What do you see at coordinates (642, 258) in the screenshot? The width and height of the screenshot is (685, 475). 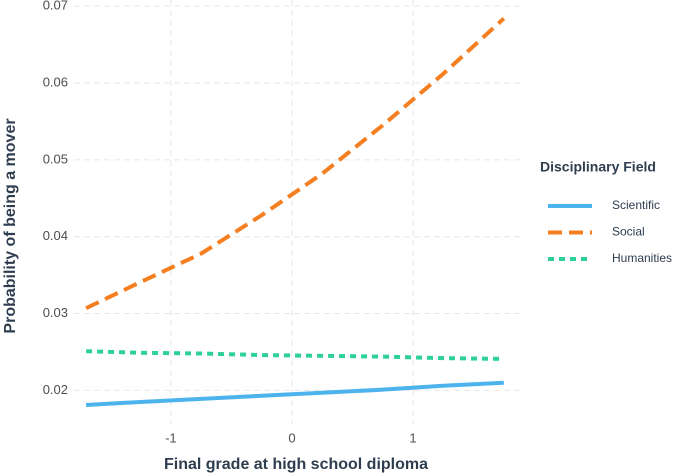 I see `legend-label: Humanities` at bounding box center [642, 258].